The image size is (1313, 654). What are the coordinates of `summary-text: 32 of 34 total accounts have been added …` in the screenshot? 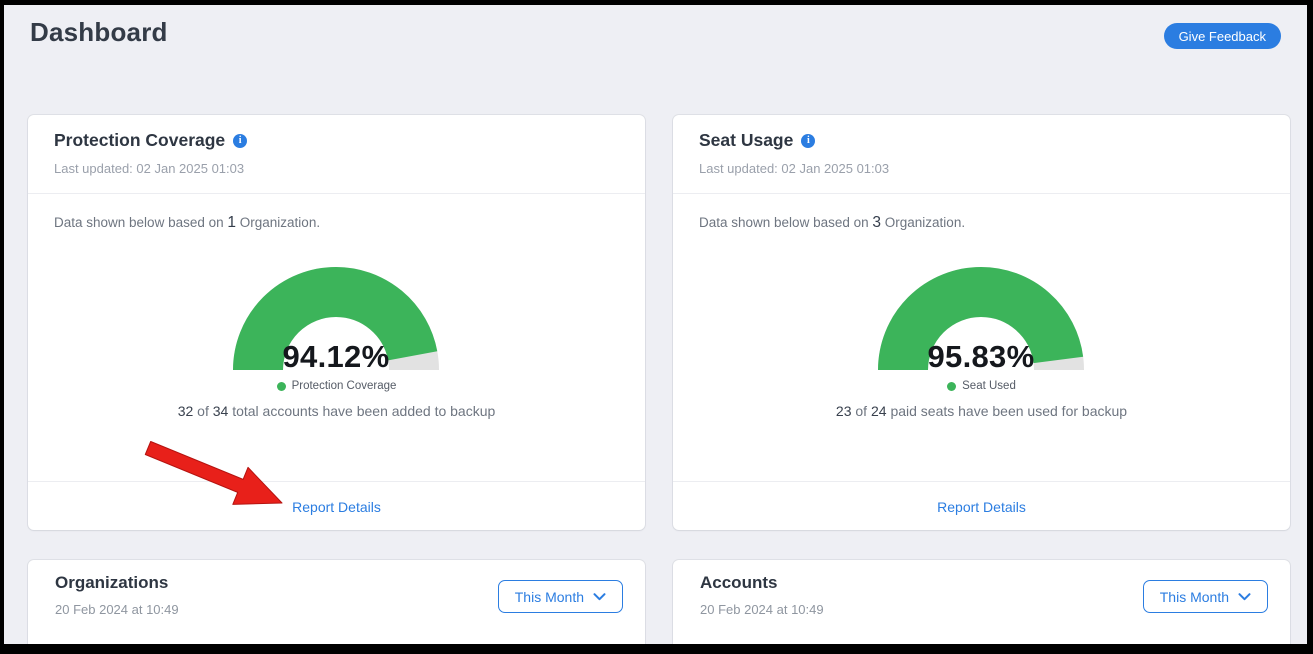 It's located at (336, 411).